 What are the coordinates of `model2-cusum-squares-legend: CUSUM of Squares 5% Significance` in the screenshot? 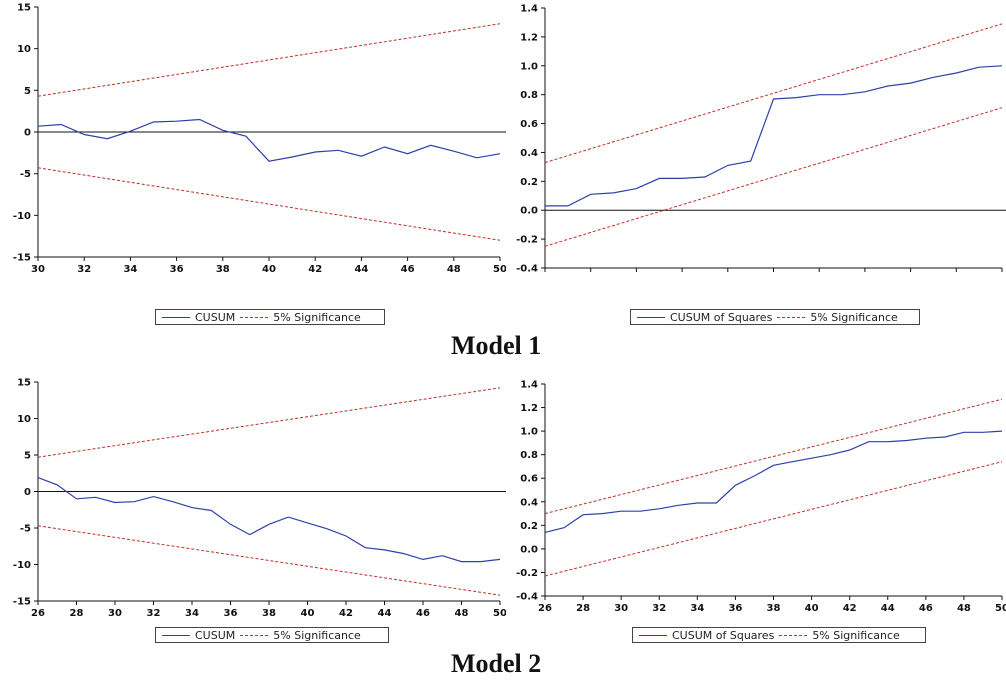 It's located at (779, 635).